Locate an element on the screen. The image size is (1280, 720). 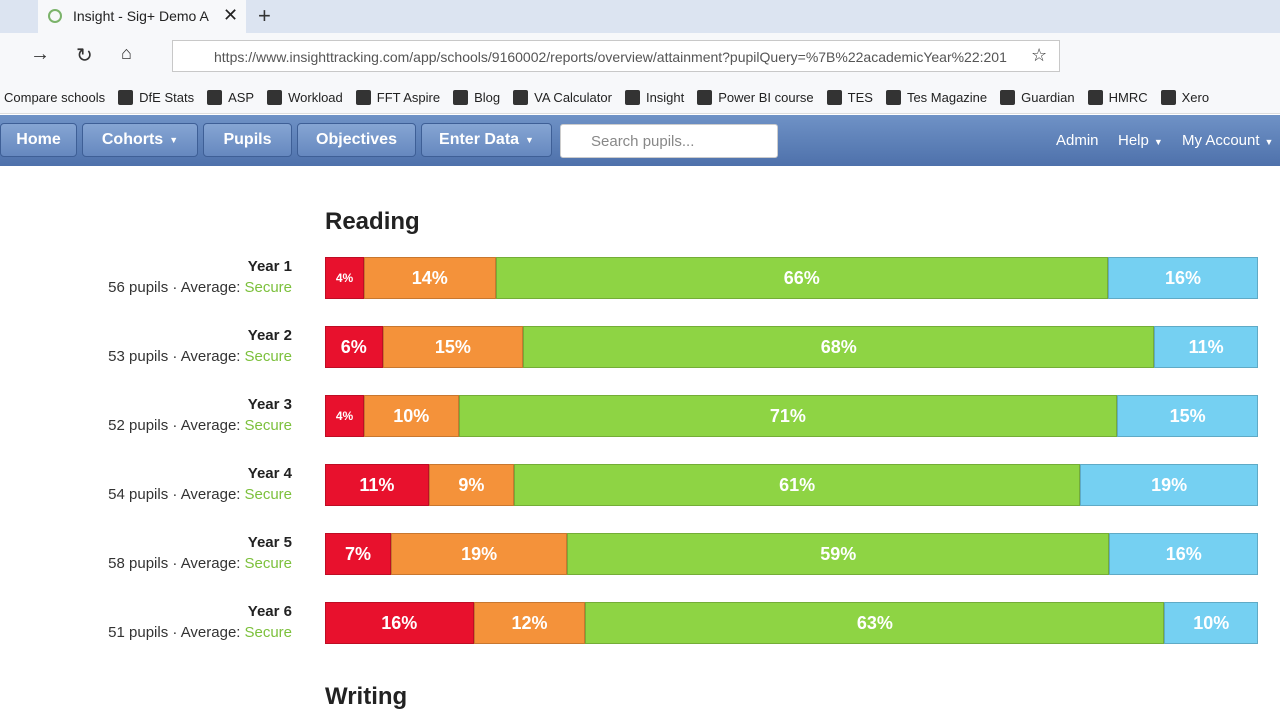
bar-segment: 71% is located at coordinates (788, 416).